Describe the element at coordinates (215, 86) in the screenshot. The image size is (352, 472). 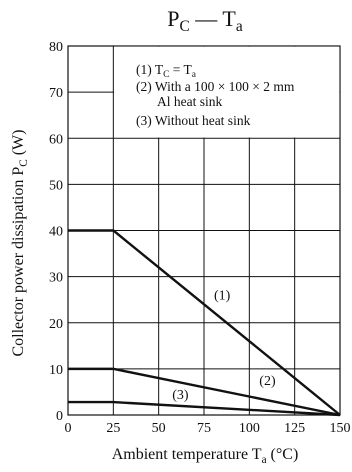
I see `legend-line-2: (2) With a 100 × 100 × 2 mm` at that location.